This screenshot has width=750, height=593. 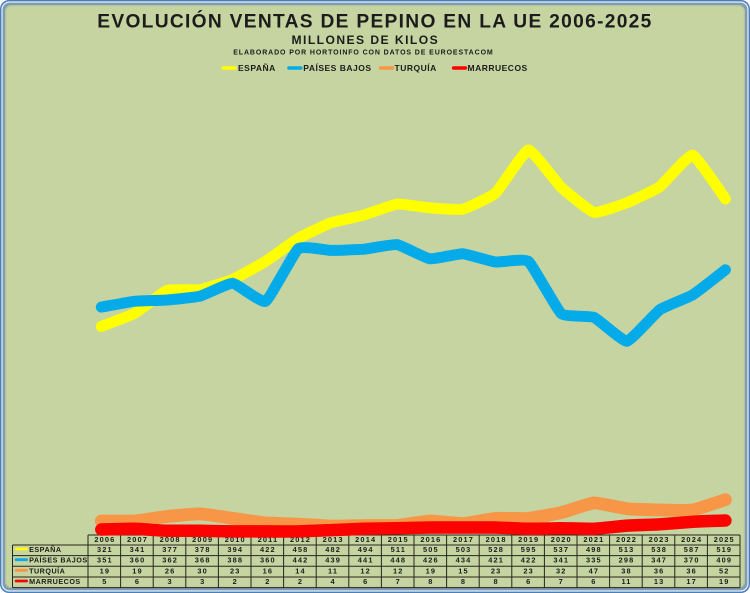 What do you see at coordinates (170, 549) in the screenshot?
I see `svg-text: 377` at bounding box center [170, 549].